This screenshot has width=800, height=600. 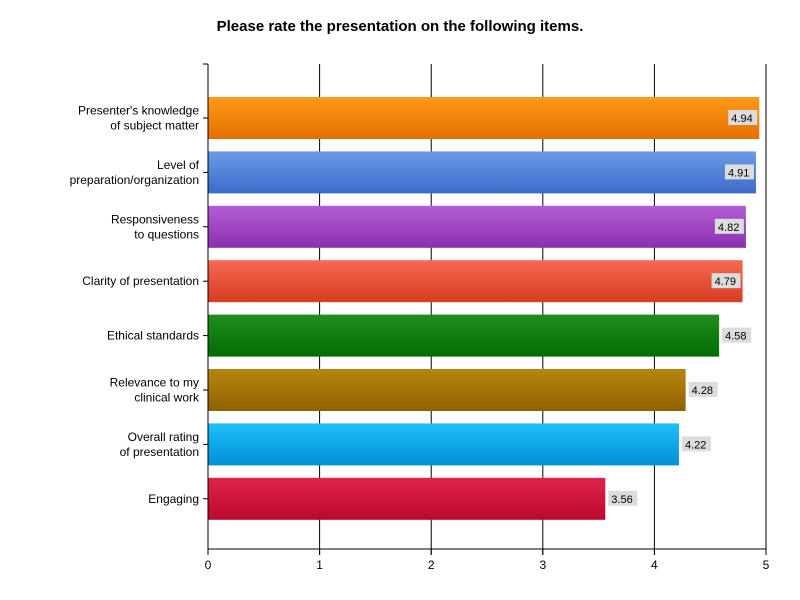 I want to click on category-label: Relevance to my clinical work, so click(x=155, y=390).